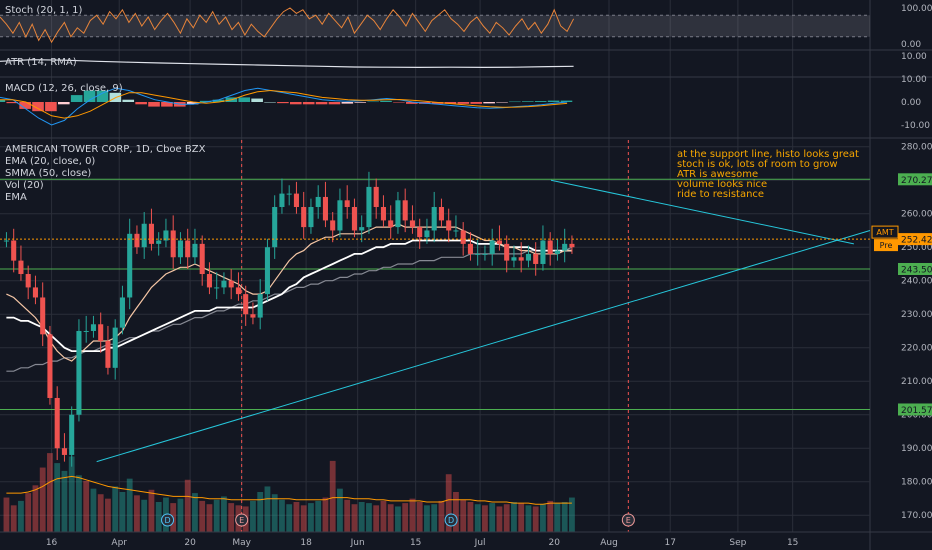 The width and height of the screenshot is (932, 550). Describe the element at coordinates (916, 215) in the screenshot. I see `price-tick-label: 260.00` at that location.